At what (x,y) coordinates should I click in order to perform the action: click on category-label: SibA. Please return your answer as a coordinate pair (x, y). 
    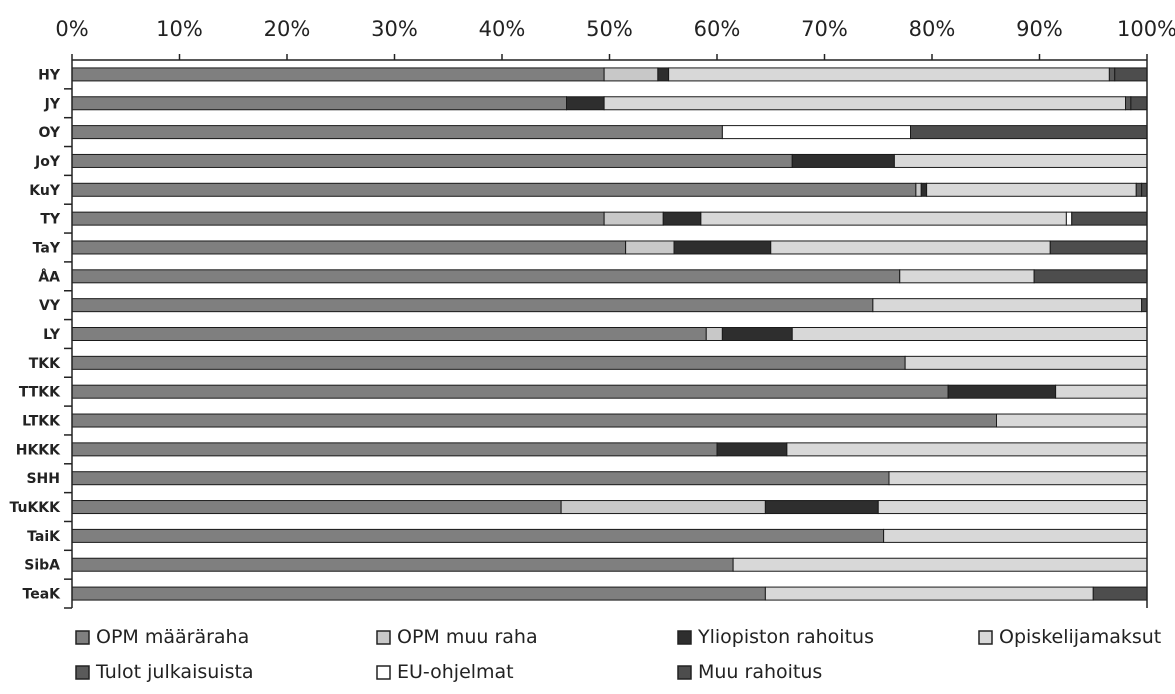
    Looking at the image, I should click on (42, 566).